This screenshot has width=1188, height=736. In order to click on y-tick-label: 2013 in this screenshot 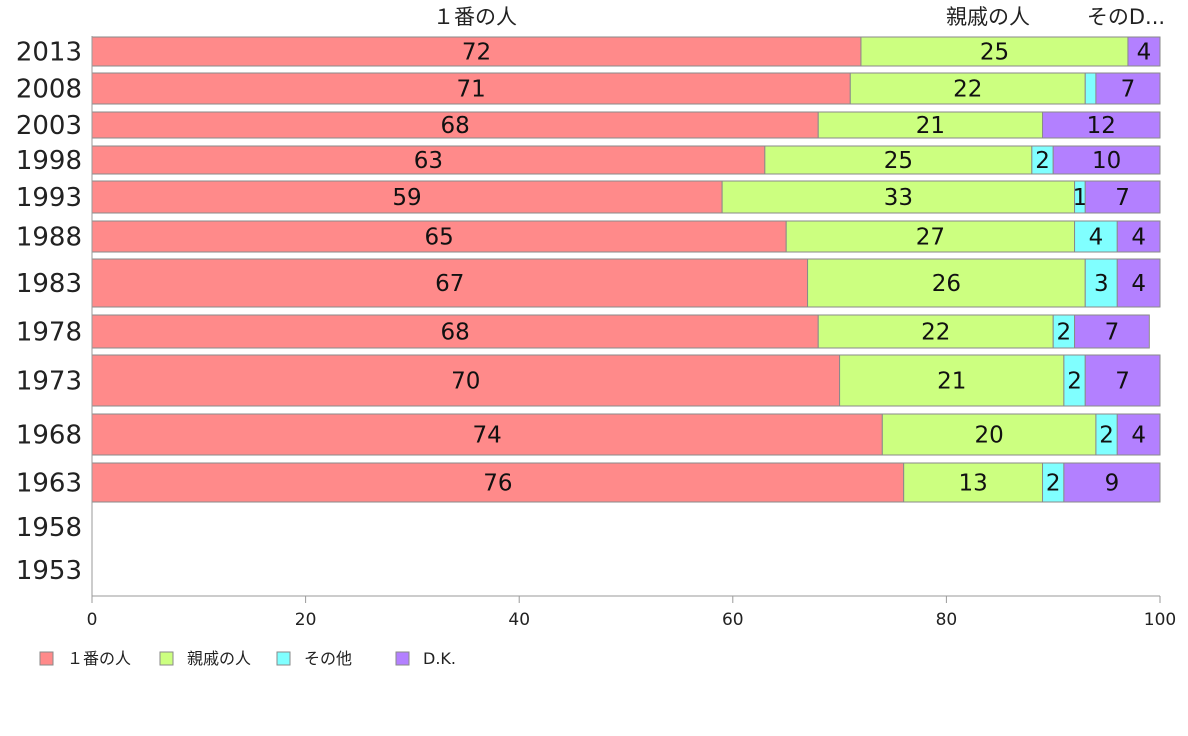, I will do `click(49, 53)`.